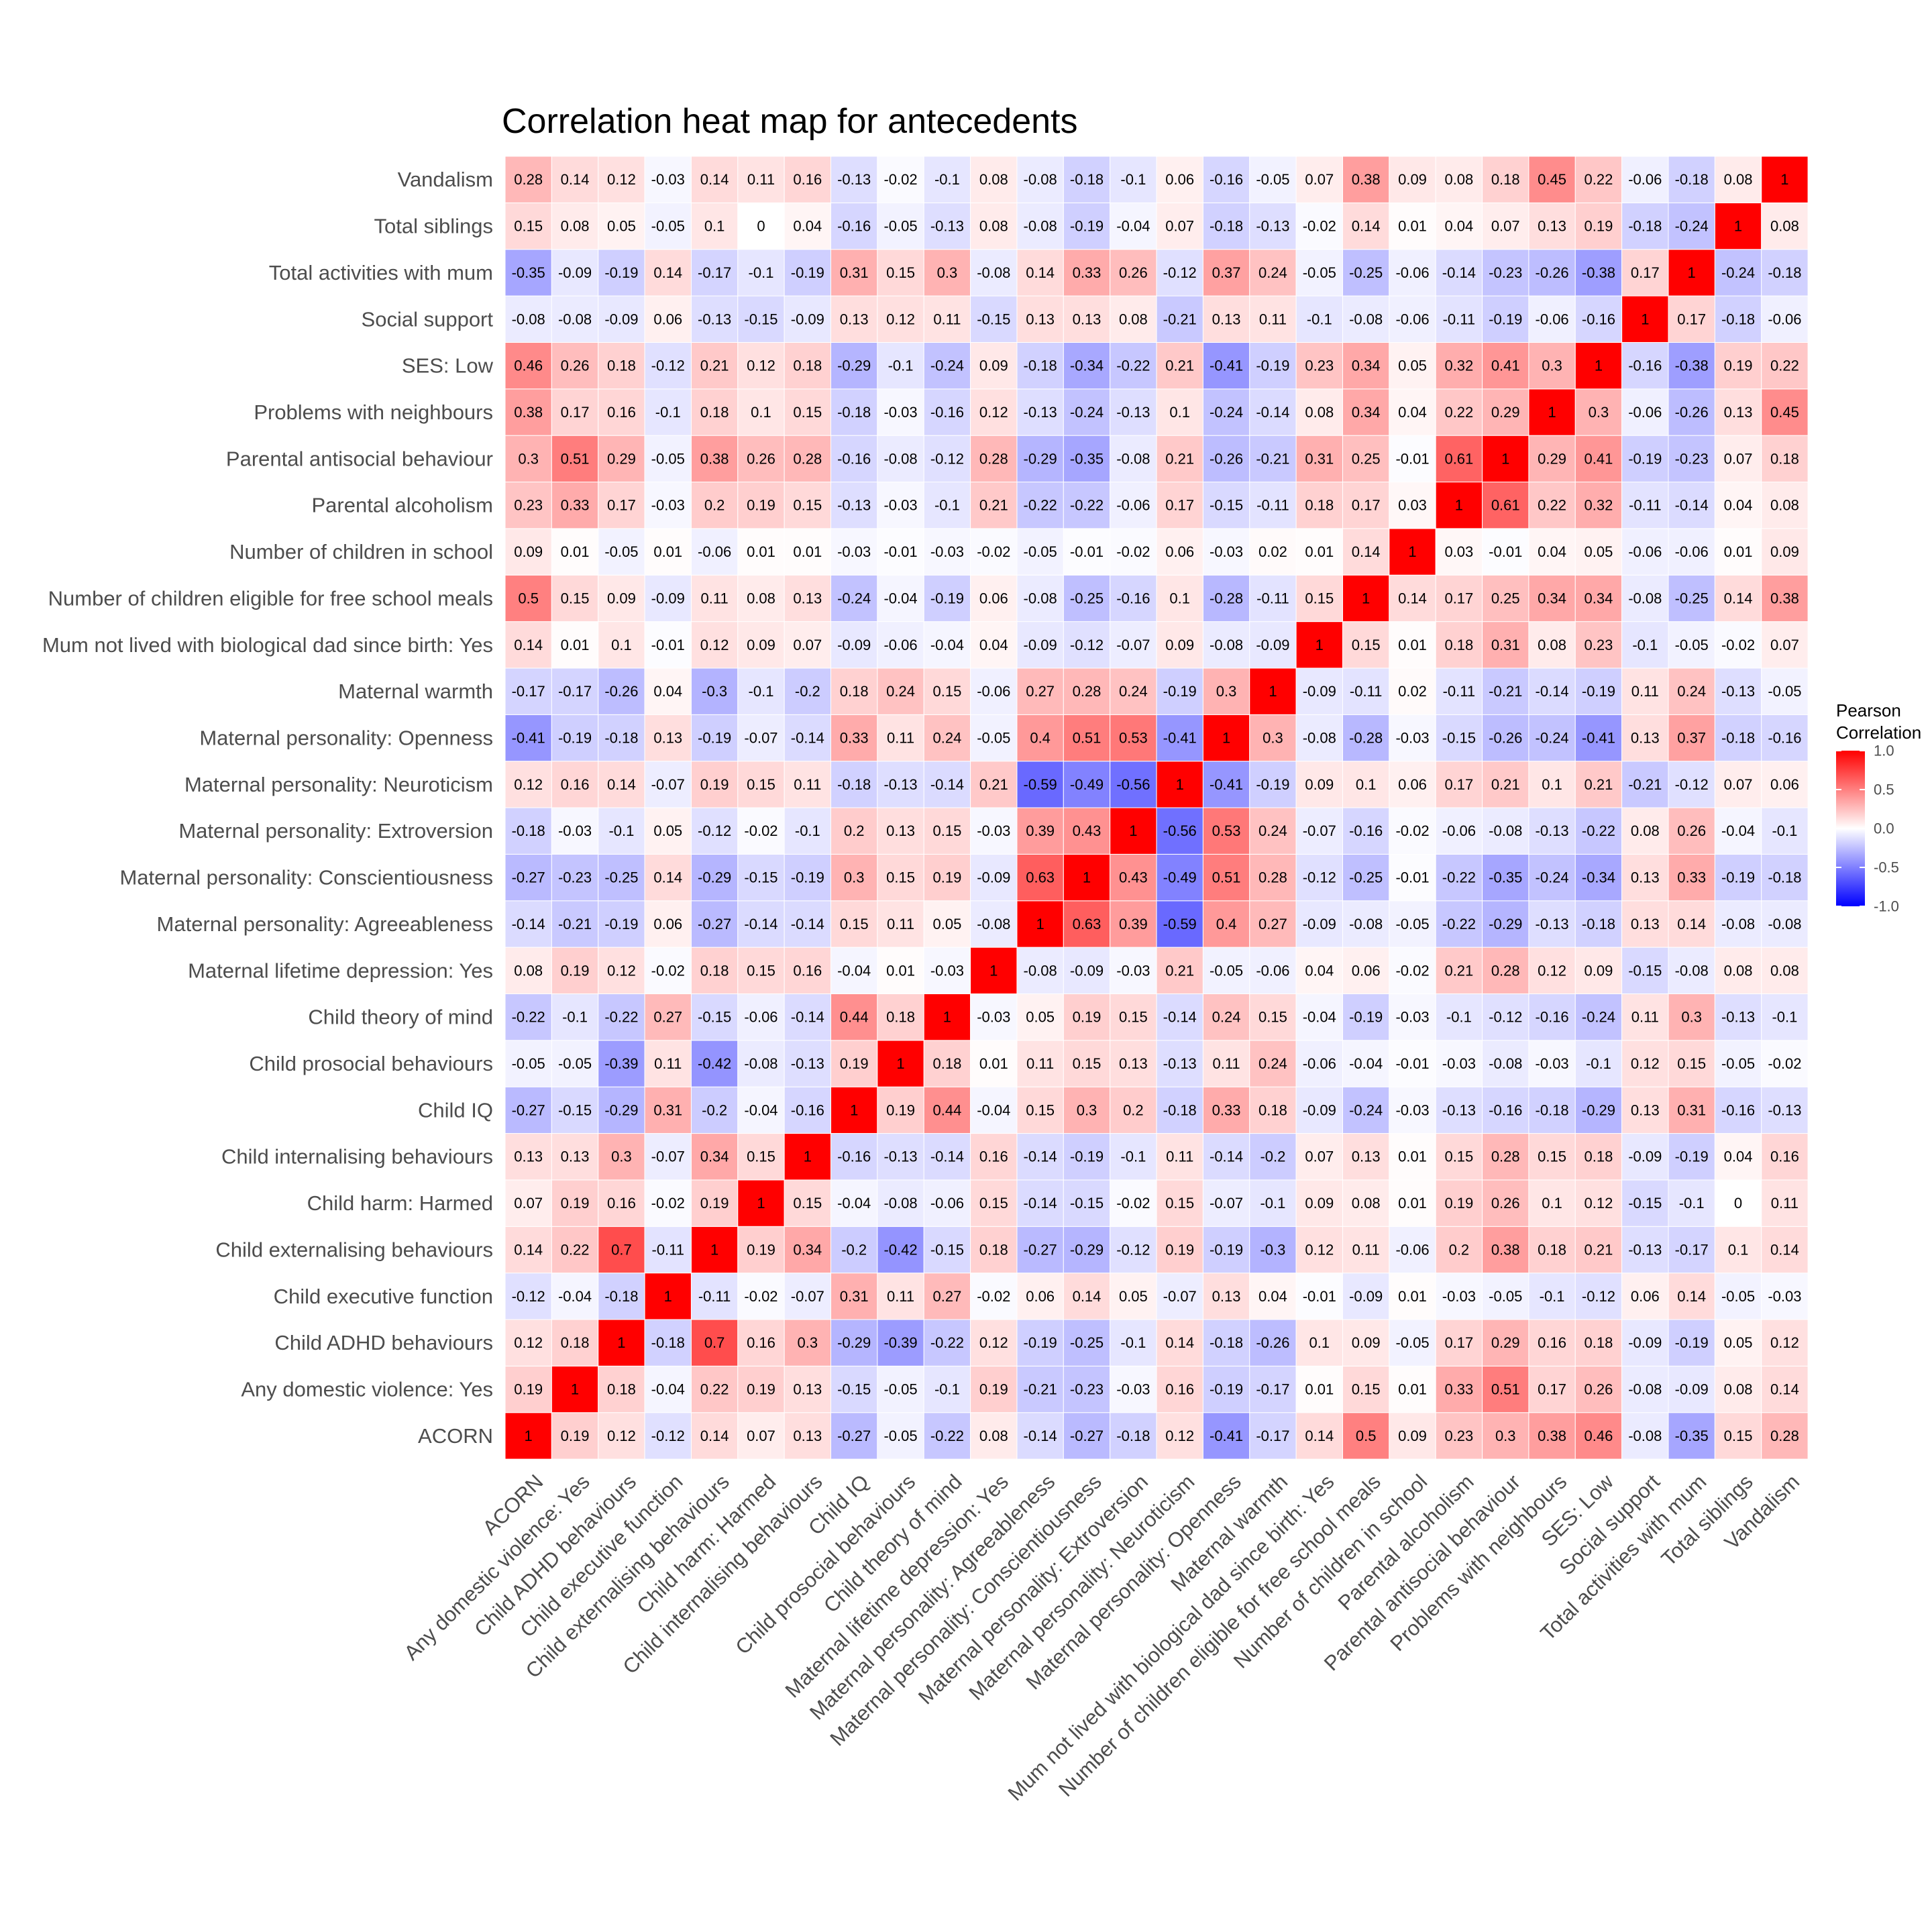 This screenshot has height=1932, width=1932. Describe the element at coordinates (1087, 1110) in the screenshot. I see `cell-value-label: 0.3` at that location.